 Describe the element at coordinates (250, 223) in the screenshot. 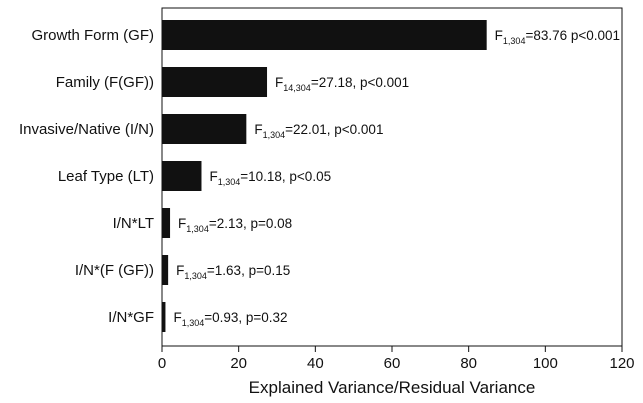

I see `annotation-value: =2.13, p=0.08` at that location.